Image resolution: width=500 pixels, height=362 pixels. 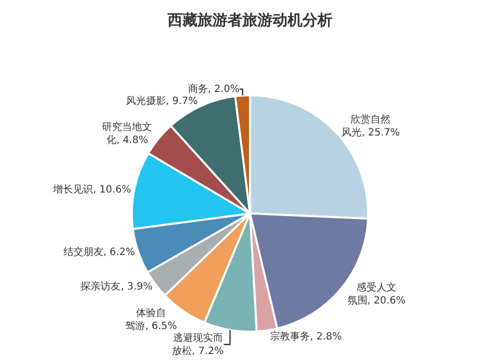 I want to click on slice-label: 欣赏自然风光, 25.7%, so click(x=371, y=125).